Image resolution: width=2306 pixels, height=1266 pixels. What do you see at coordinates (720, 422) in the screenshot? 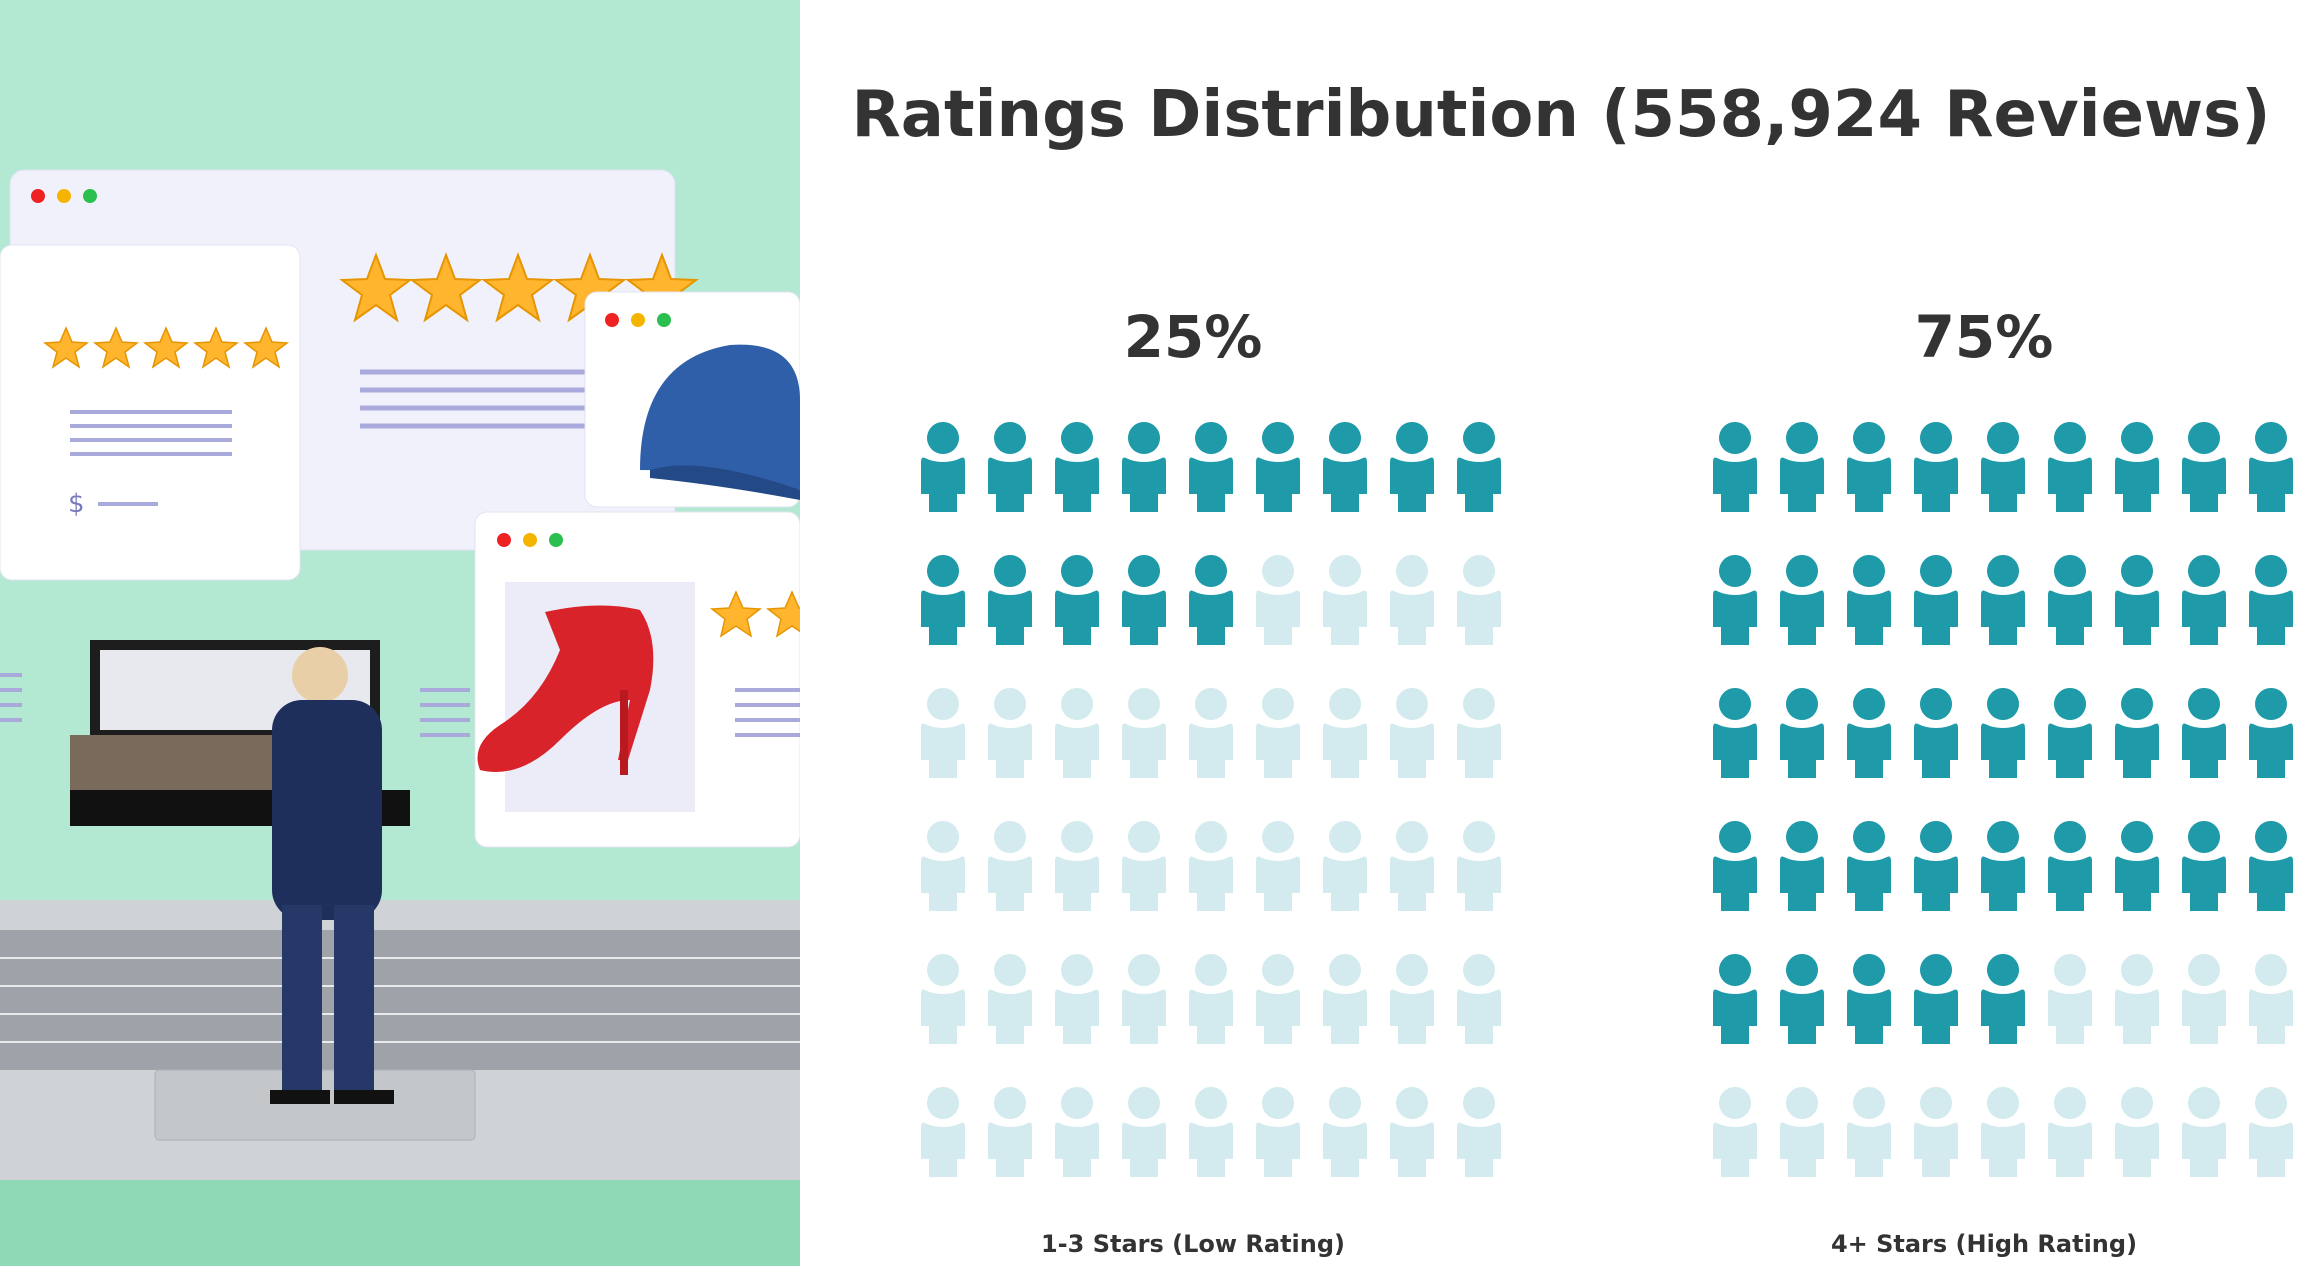
I see `cap-icon` at bounding box center [720, 422].